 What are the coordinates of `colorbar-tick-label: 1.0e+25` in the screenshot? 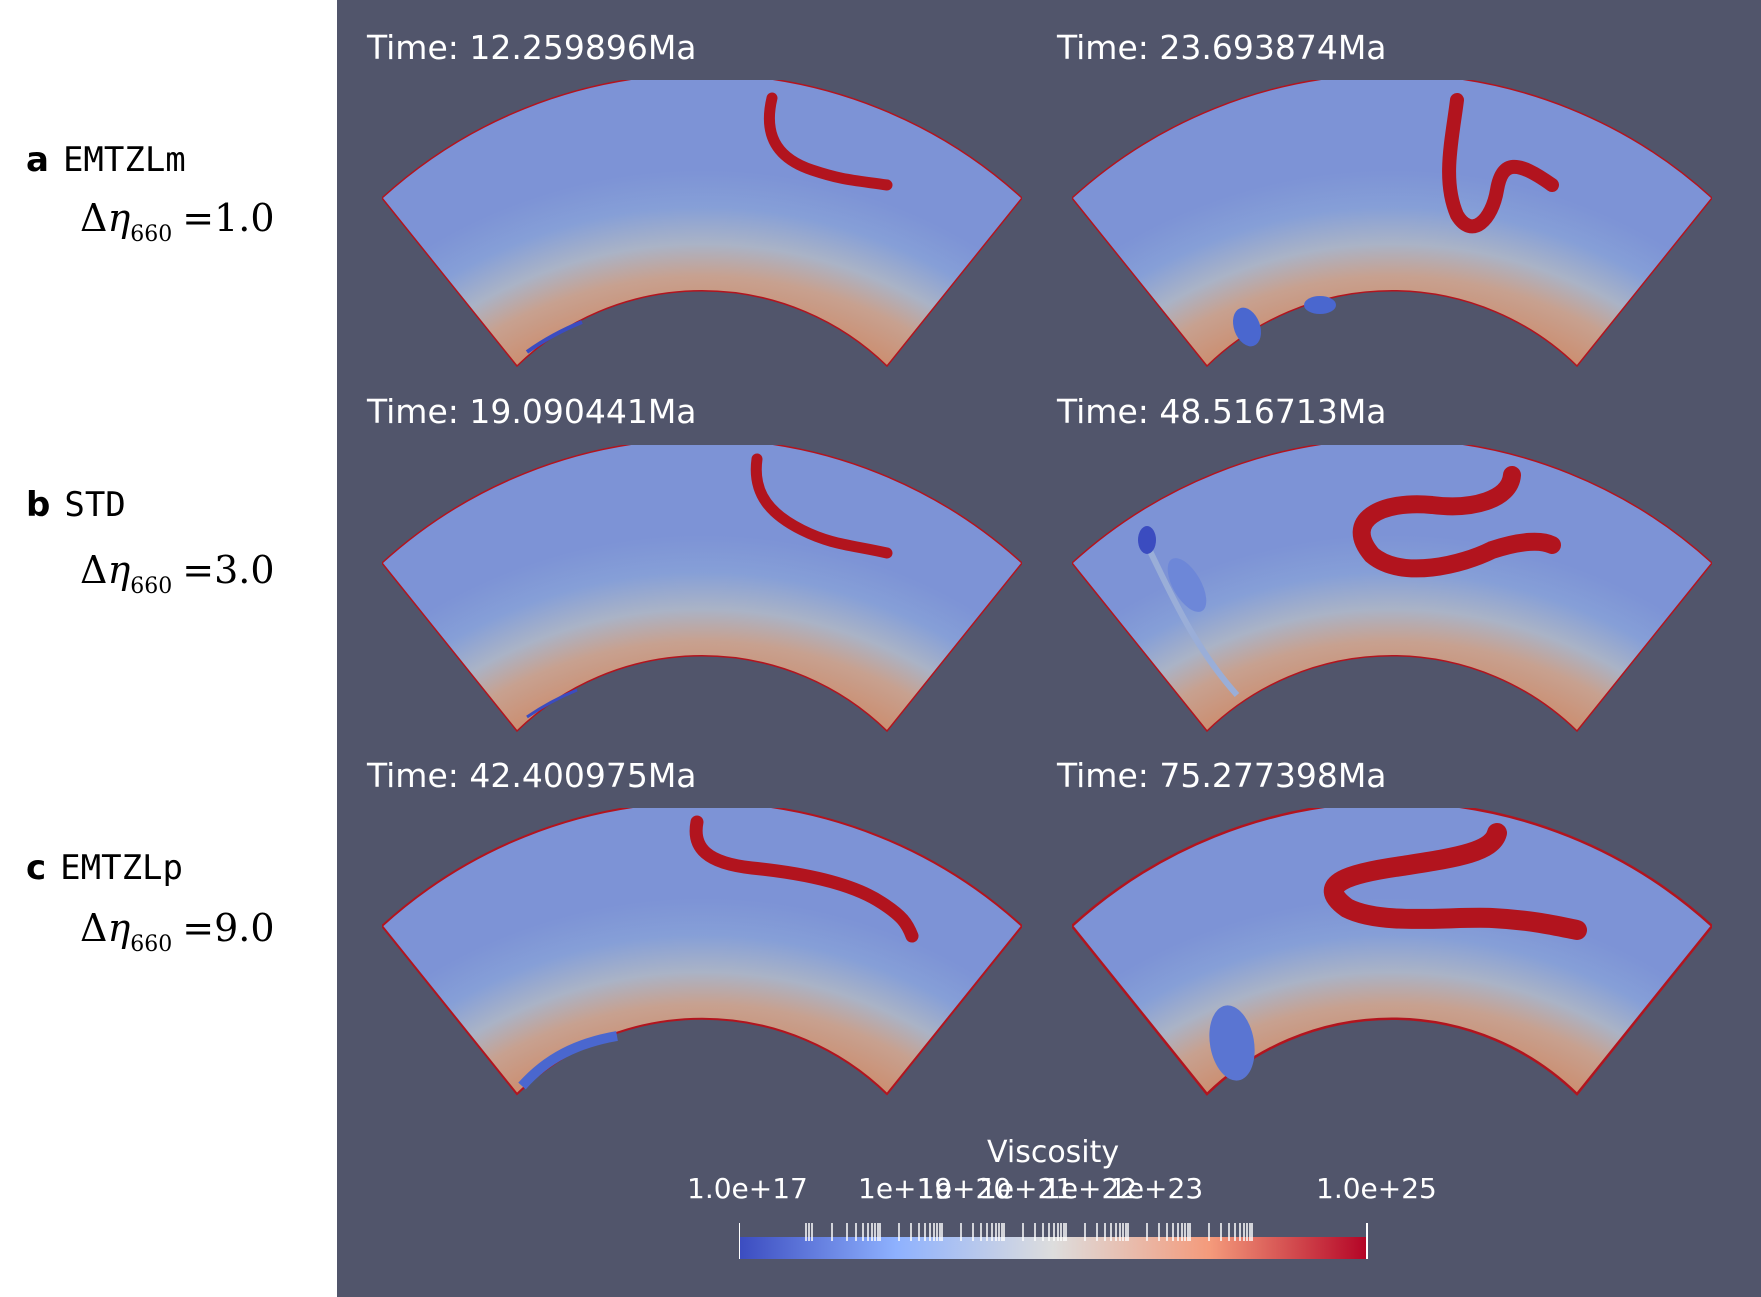 It's located at (1376, 1188).